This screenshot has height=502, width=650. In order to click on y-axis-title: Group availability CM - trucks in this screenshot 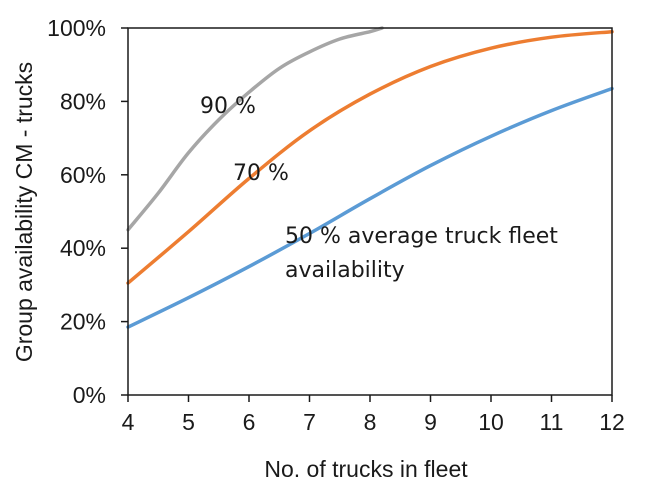, I will do `click(24, 212)`.